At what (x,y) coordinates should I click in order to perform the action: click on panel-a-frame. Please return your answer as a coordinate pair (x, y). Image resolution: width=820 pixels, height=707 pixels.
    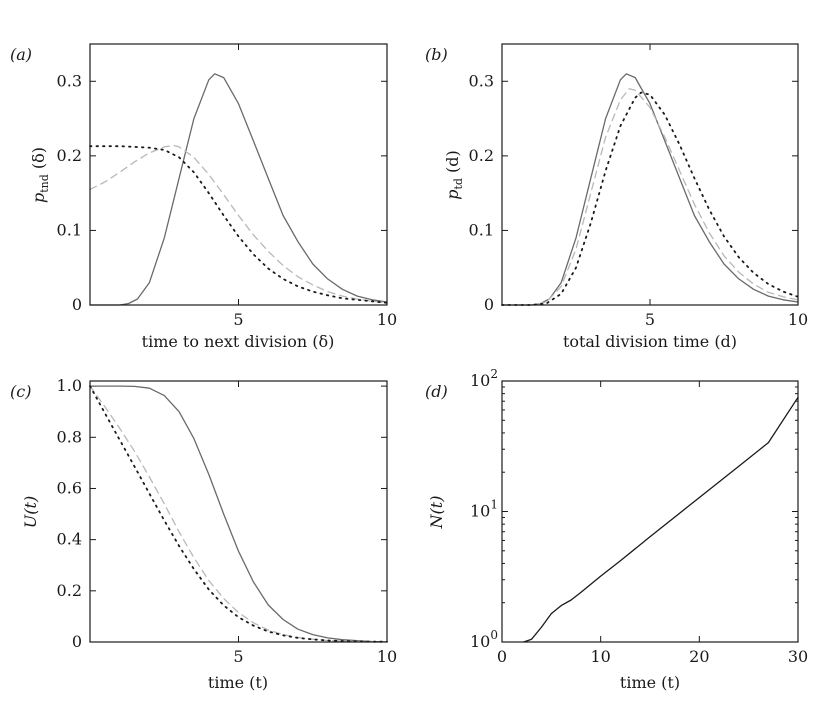
    Looking at the image, I should click on (238, 174).